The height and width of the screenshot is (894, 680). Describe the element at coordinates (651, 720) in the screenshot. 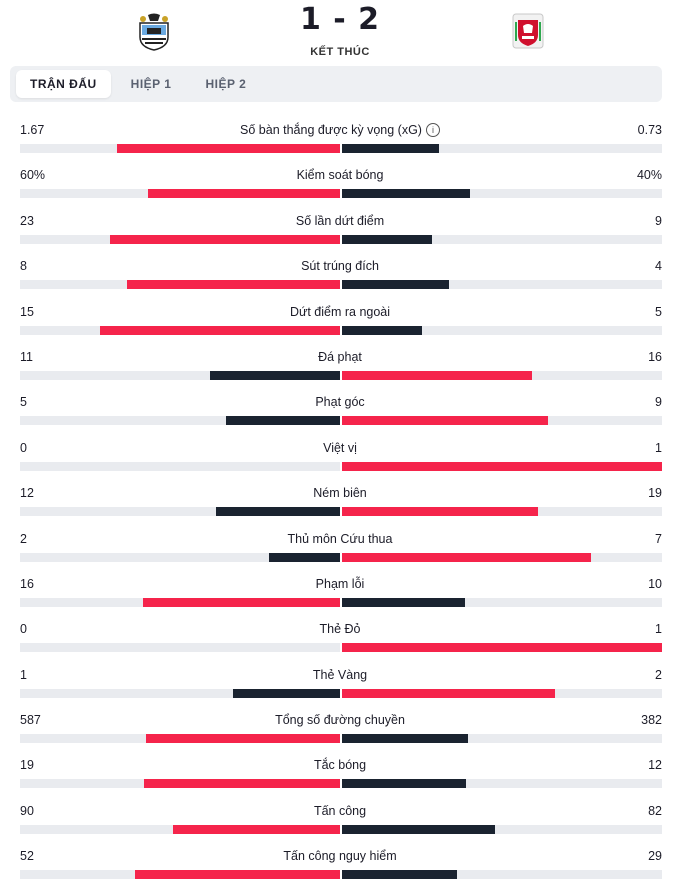

I see `away-stat-value: 382` at that location.